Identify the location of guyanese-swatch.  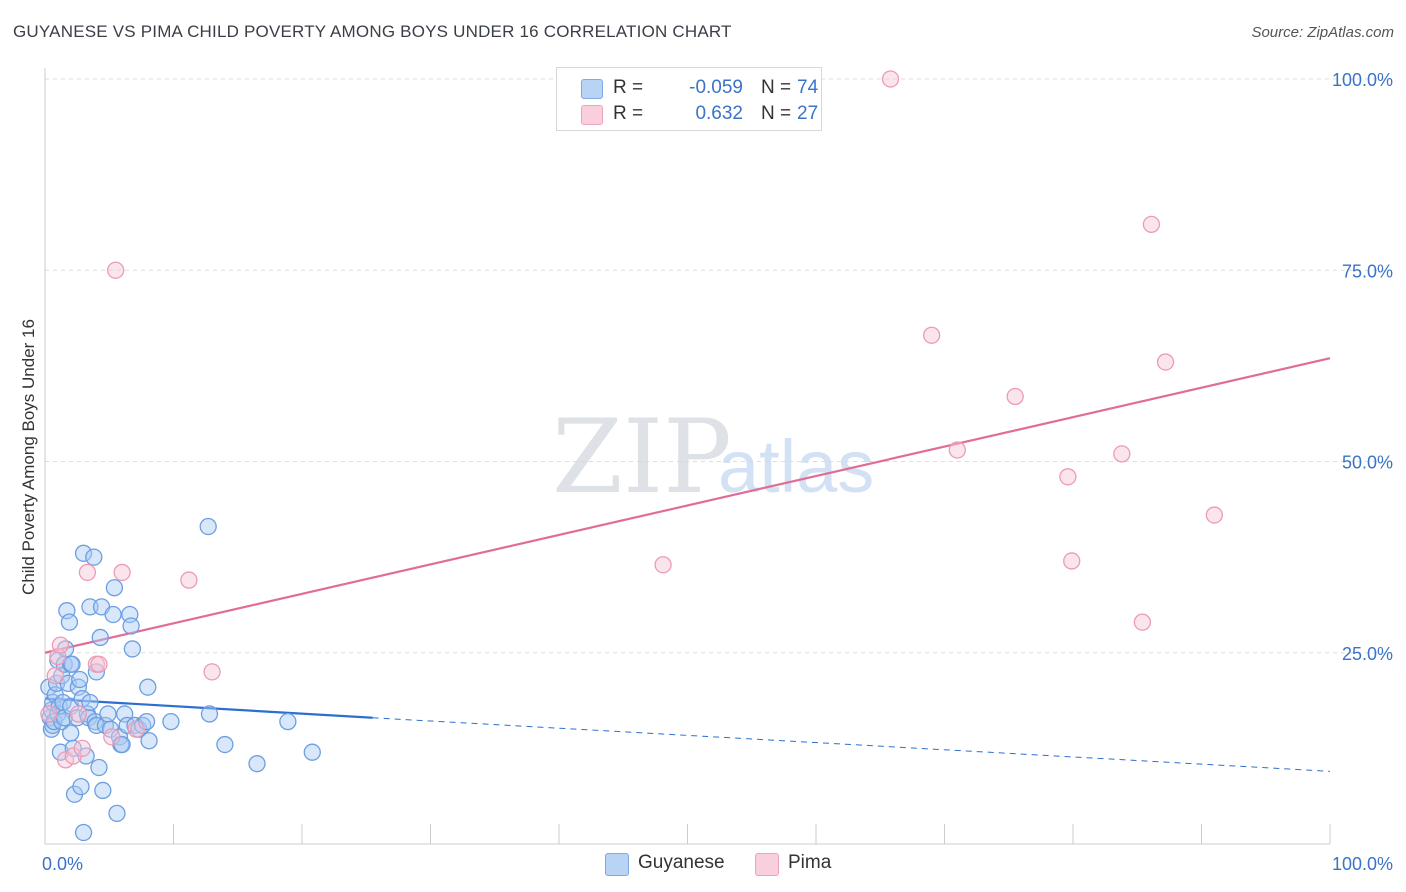
(592, 89).